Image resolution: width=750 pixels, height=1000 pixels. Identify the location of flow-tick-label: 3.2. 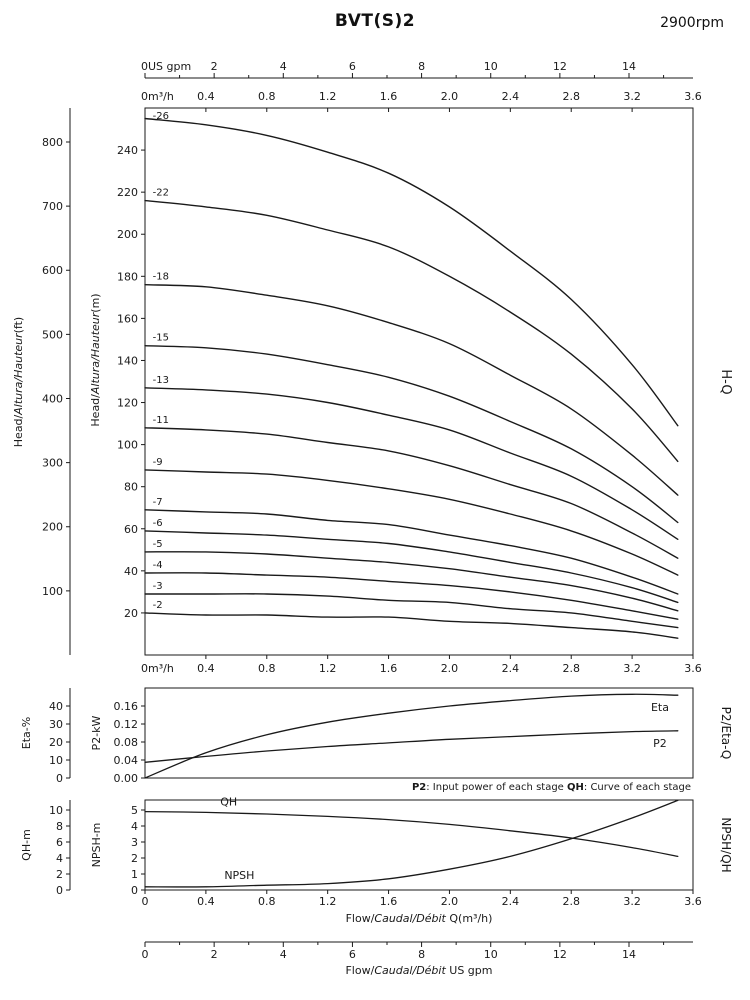
(632, 901).